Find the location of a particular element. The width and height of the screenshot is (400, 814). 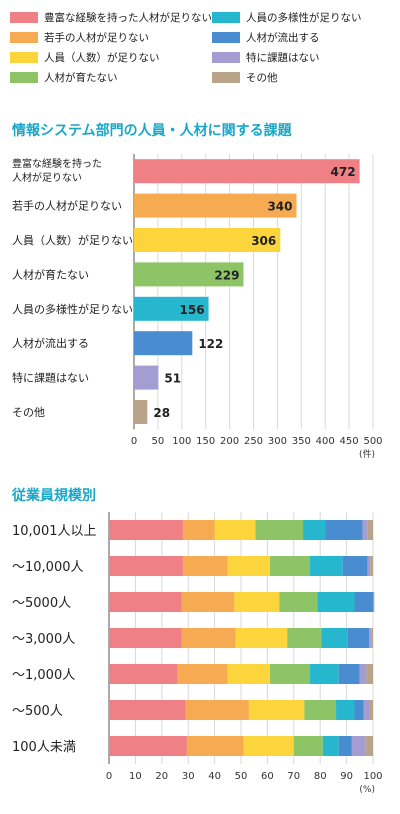

x-tick-label: 10 is located at coordinates (135, 776).